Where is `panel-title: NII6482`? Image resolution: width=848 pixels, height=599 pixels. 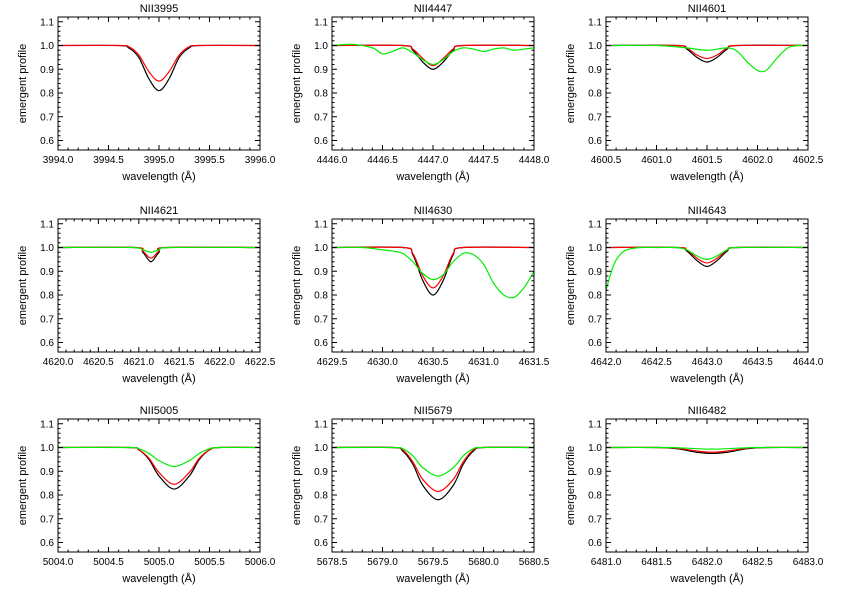
panel-title: NII6482 is located at coordinates (707, 411).